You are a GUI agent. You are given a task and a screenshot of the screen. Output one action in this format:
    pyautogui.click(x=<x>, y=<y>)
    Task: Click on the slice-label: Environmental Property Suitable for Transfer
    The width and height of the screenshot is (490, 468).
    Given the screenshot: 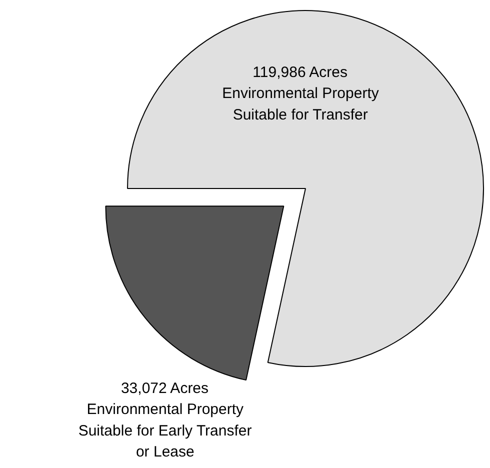 What is the action you would take?
    pyautogui.click(x=301, y=104)
    